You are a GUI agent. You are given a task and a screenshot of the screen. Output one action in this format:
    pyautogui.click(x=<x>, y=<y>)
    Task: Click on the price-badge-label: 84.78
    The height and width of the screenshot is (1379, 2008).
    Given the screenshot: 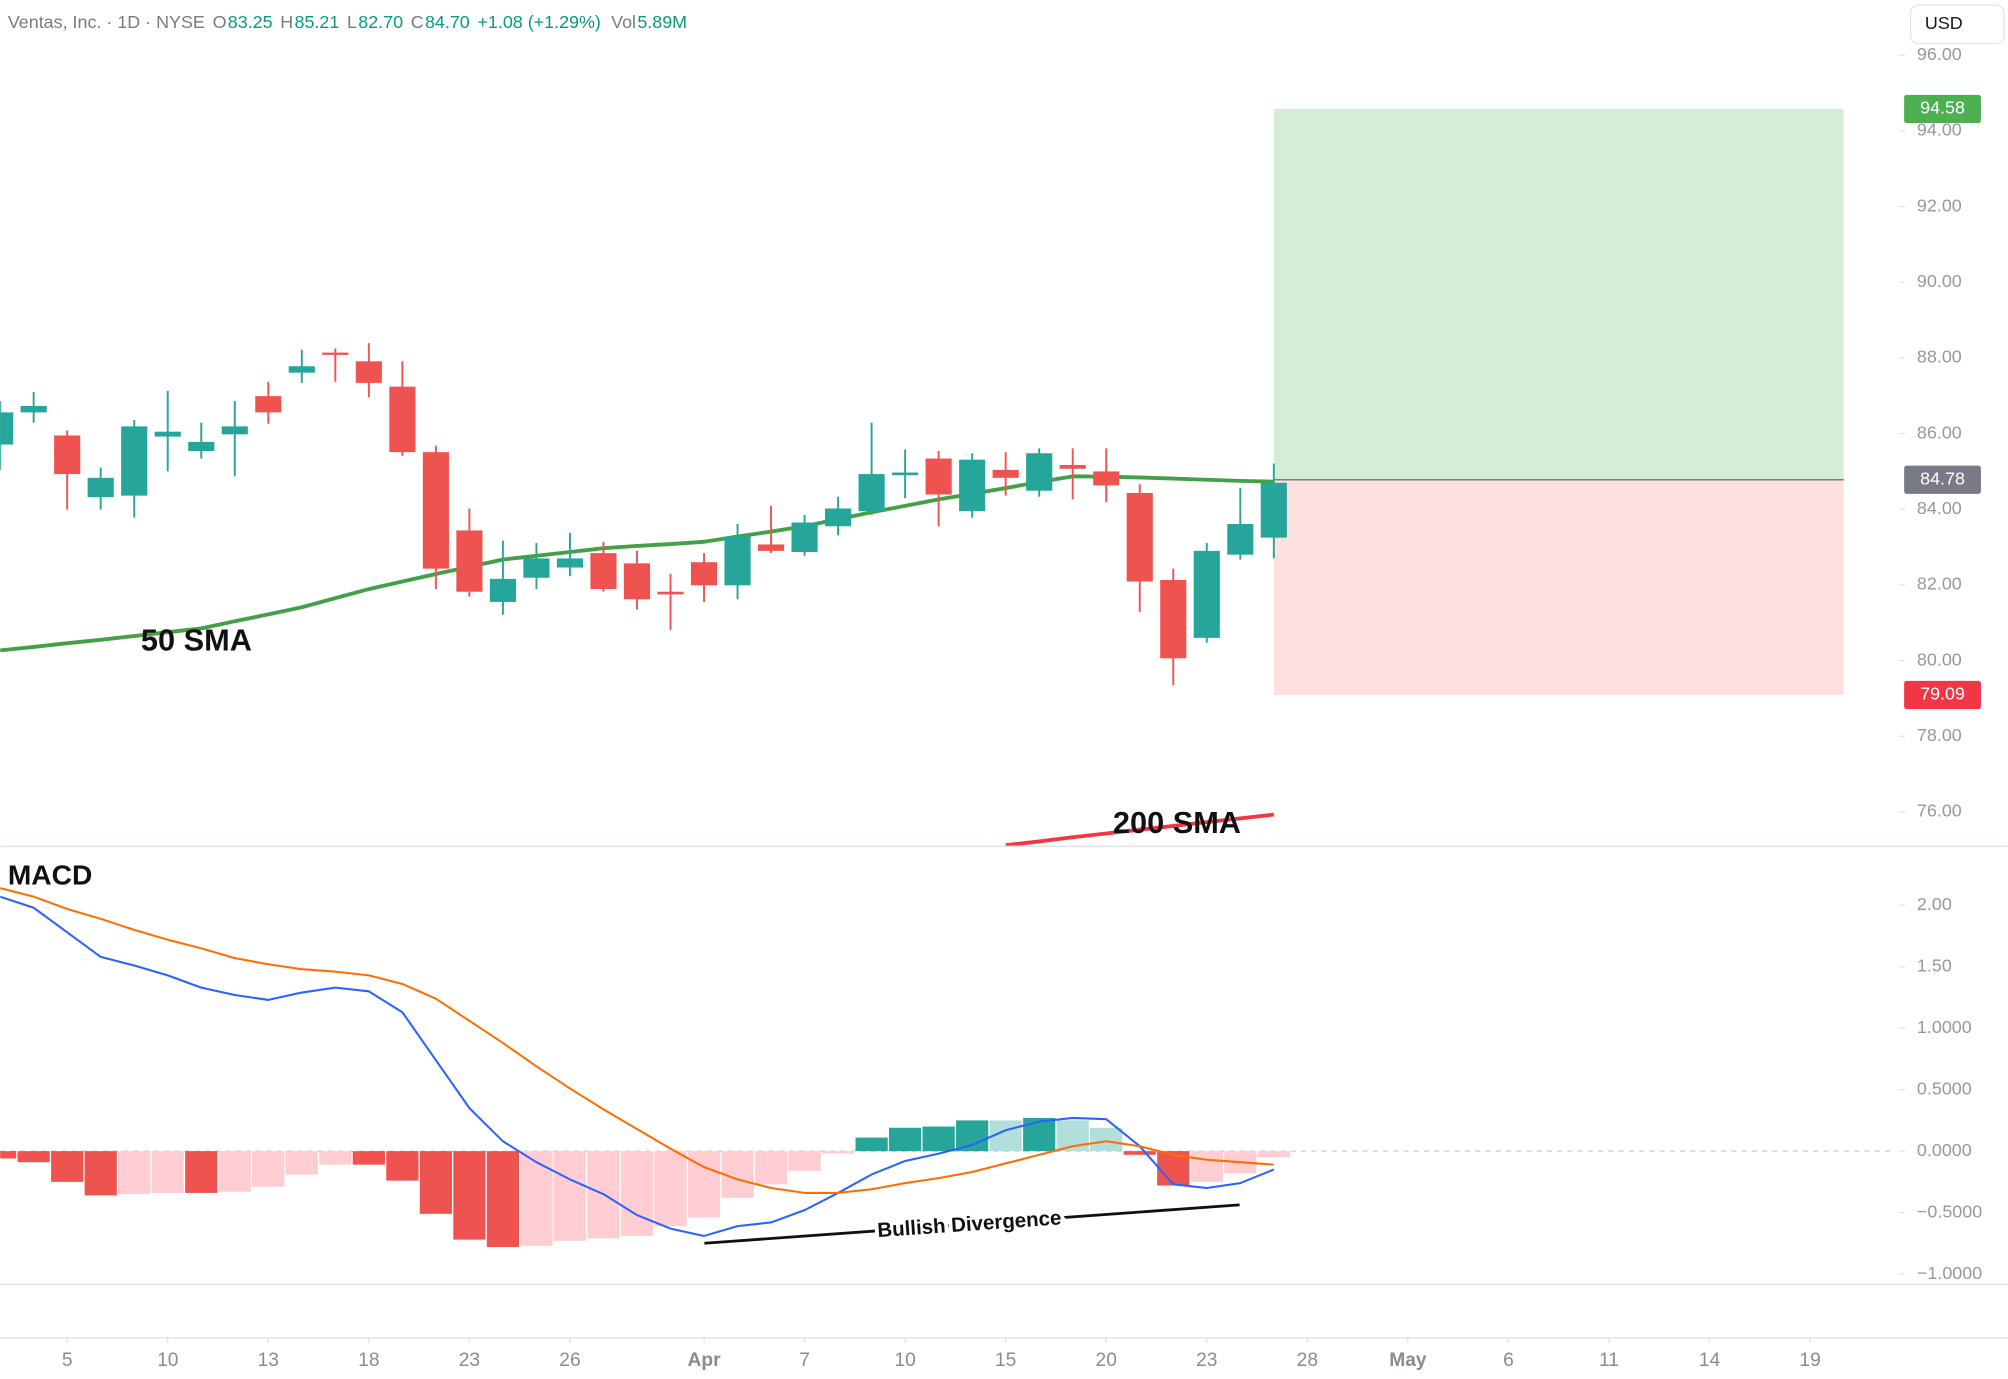 What is the action you would take?
    pyautogui.click(x=1942, y=478)
    